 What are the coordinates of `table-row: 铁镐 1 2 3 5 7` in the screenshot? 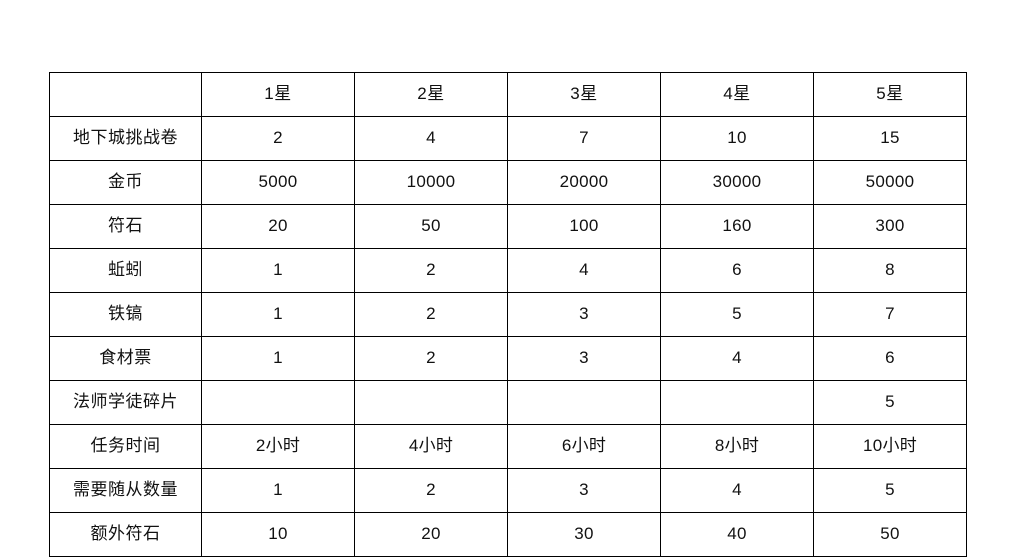 It's located at (508, 314).